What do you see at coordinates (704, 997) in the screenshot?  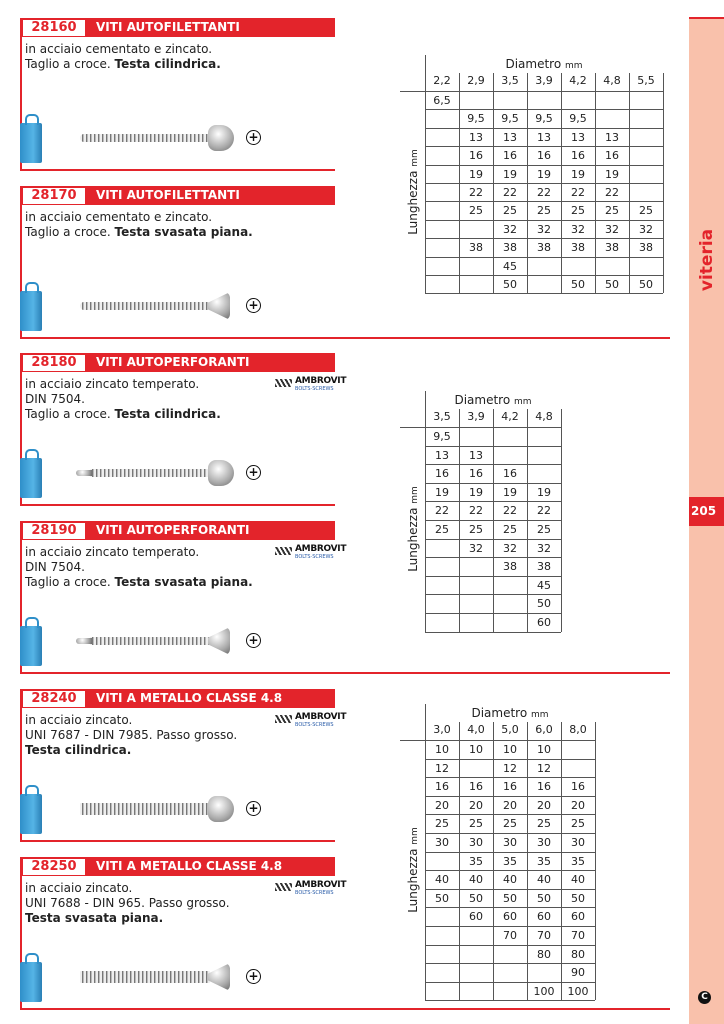 I see `publisher-logo-icon: C` at bounding box center [704, 997].